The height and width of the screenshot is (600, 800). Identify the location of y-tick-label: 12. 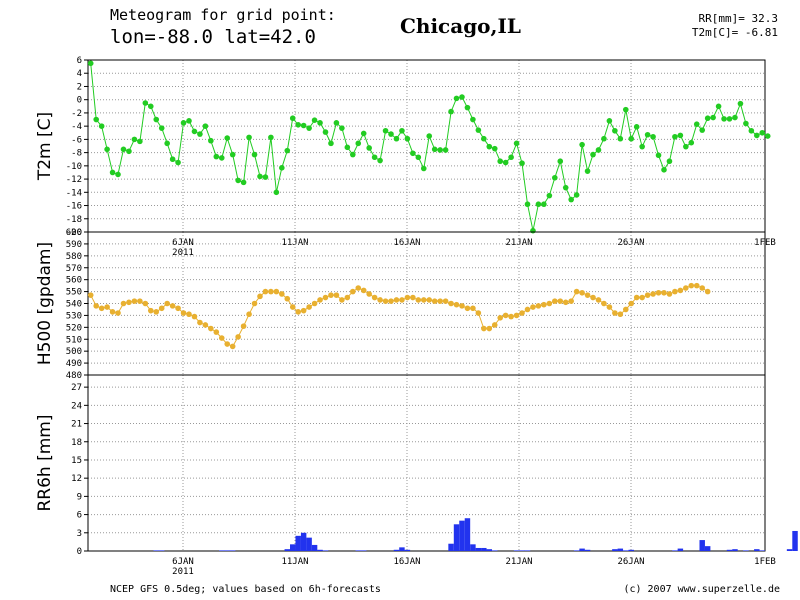
(76, 479).